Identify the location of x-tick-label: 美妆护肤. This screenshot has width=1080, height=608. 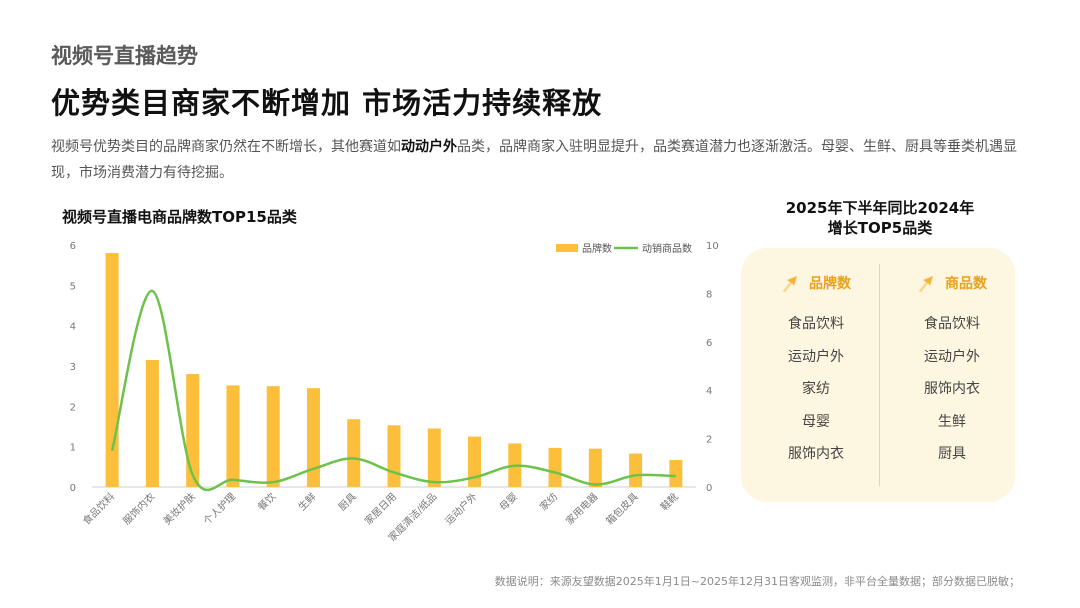
(178, 508).